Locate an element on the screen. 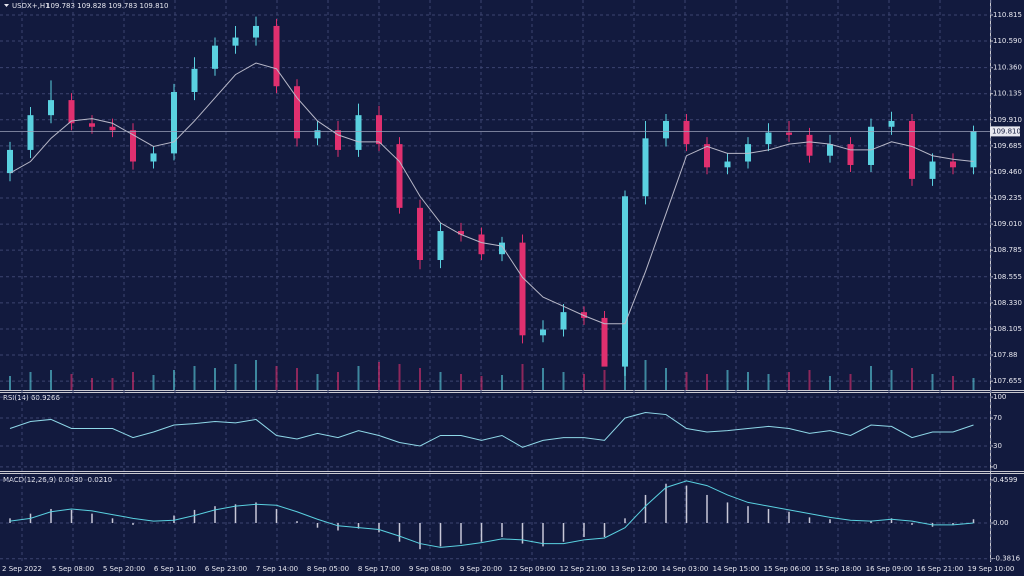 This screenshot has width=1024, height=576. x-tick-label: 12 Sep 09:00 is located at coordinates (532, 569).